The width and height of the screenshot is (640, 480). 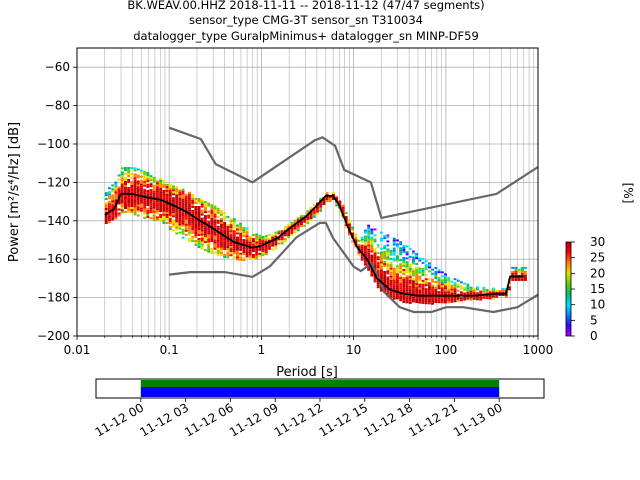 I want to click on title-line-2: sensor_type CMG-3T sensor_sn T310034, so click(x=306, y=20).